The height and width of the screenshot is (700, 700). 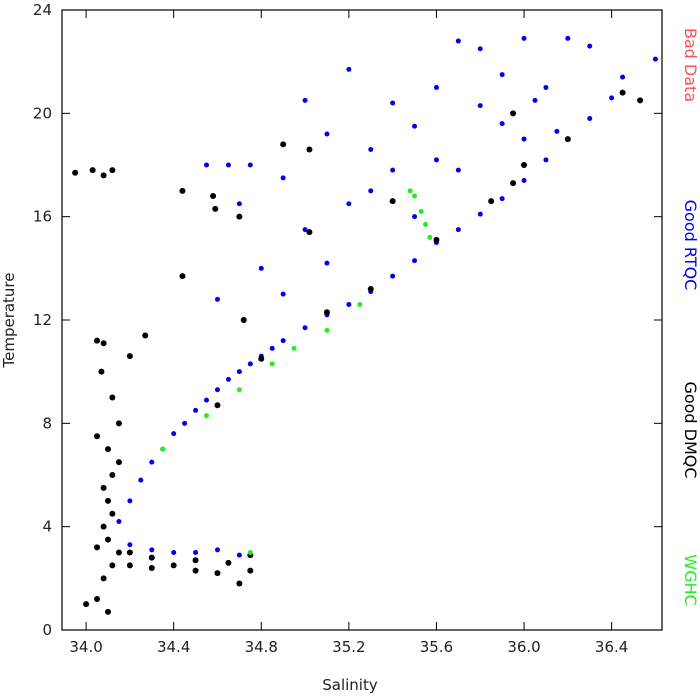 What do you see at coordinates (436, 647) in the screenshot?
I see `x-tick-label: 35.6` at bounding box center [436, 647].